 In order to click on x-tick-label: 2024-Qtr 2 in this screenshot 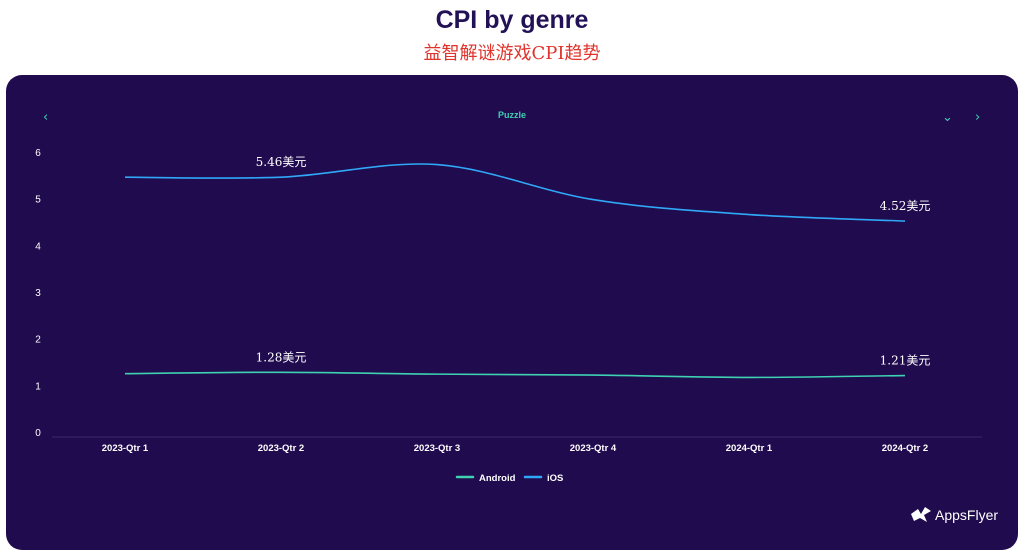, I will do `click(905, 448)`.